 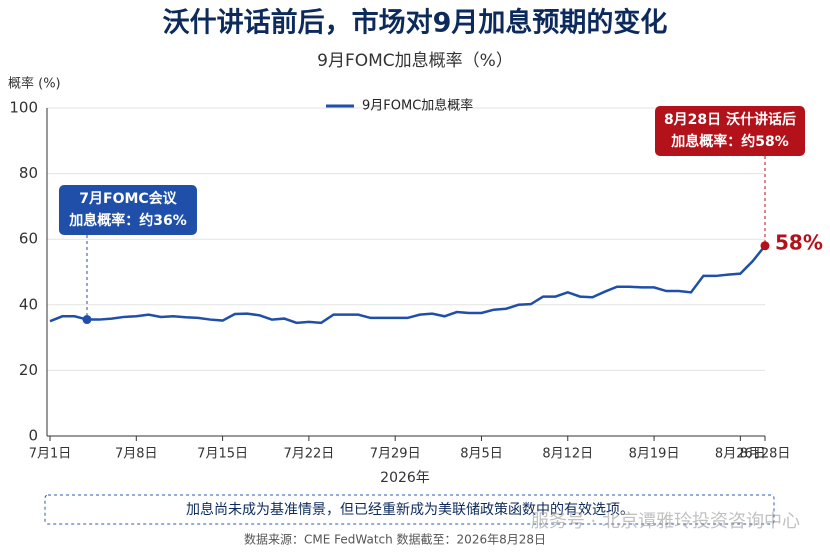 I want to click on y-tick-label: 40, so click(x=28, y=304).